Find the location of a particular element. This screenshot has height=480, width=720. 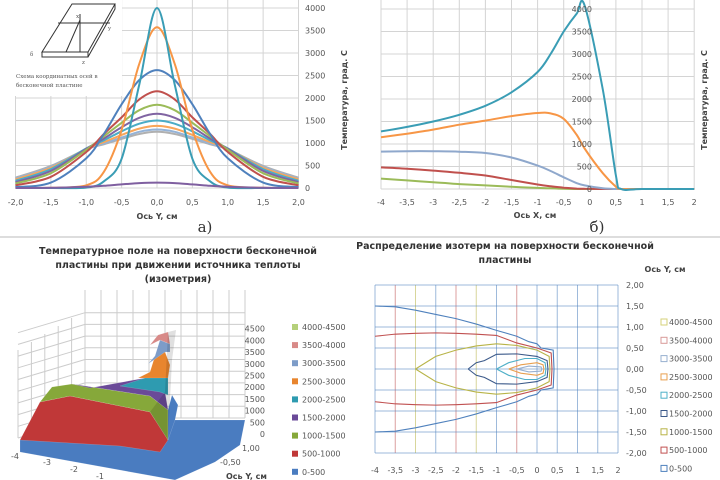

surface-shadow-face is located at coordinates (163, 385).